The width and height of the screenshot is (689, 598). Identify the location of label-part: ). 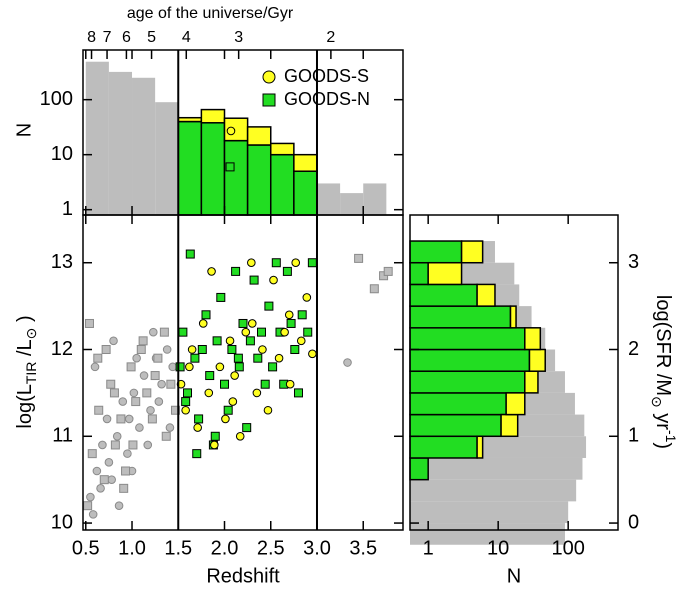
(663, 445).